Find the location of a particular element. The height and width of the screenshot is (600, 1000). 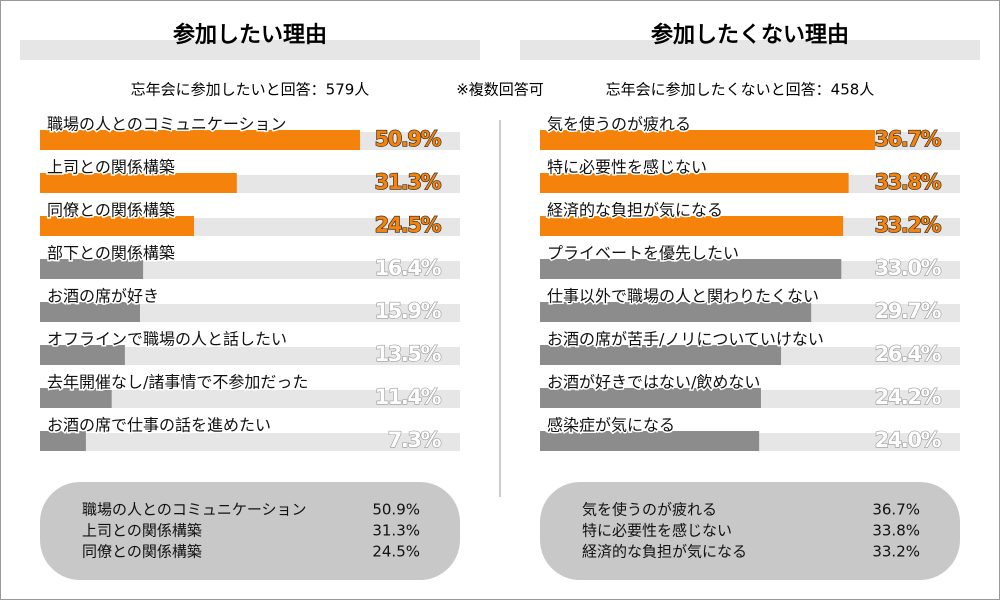

category-label: 去年開催なし/諸事情で不参加だった is located at coordinates (177, 382).